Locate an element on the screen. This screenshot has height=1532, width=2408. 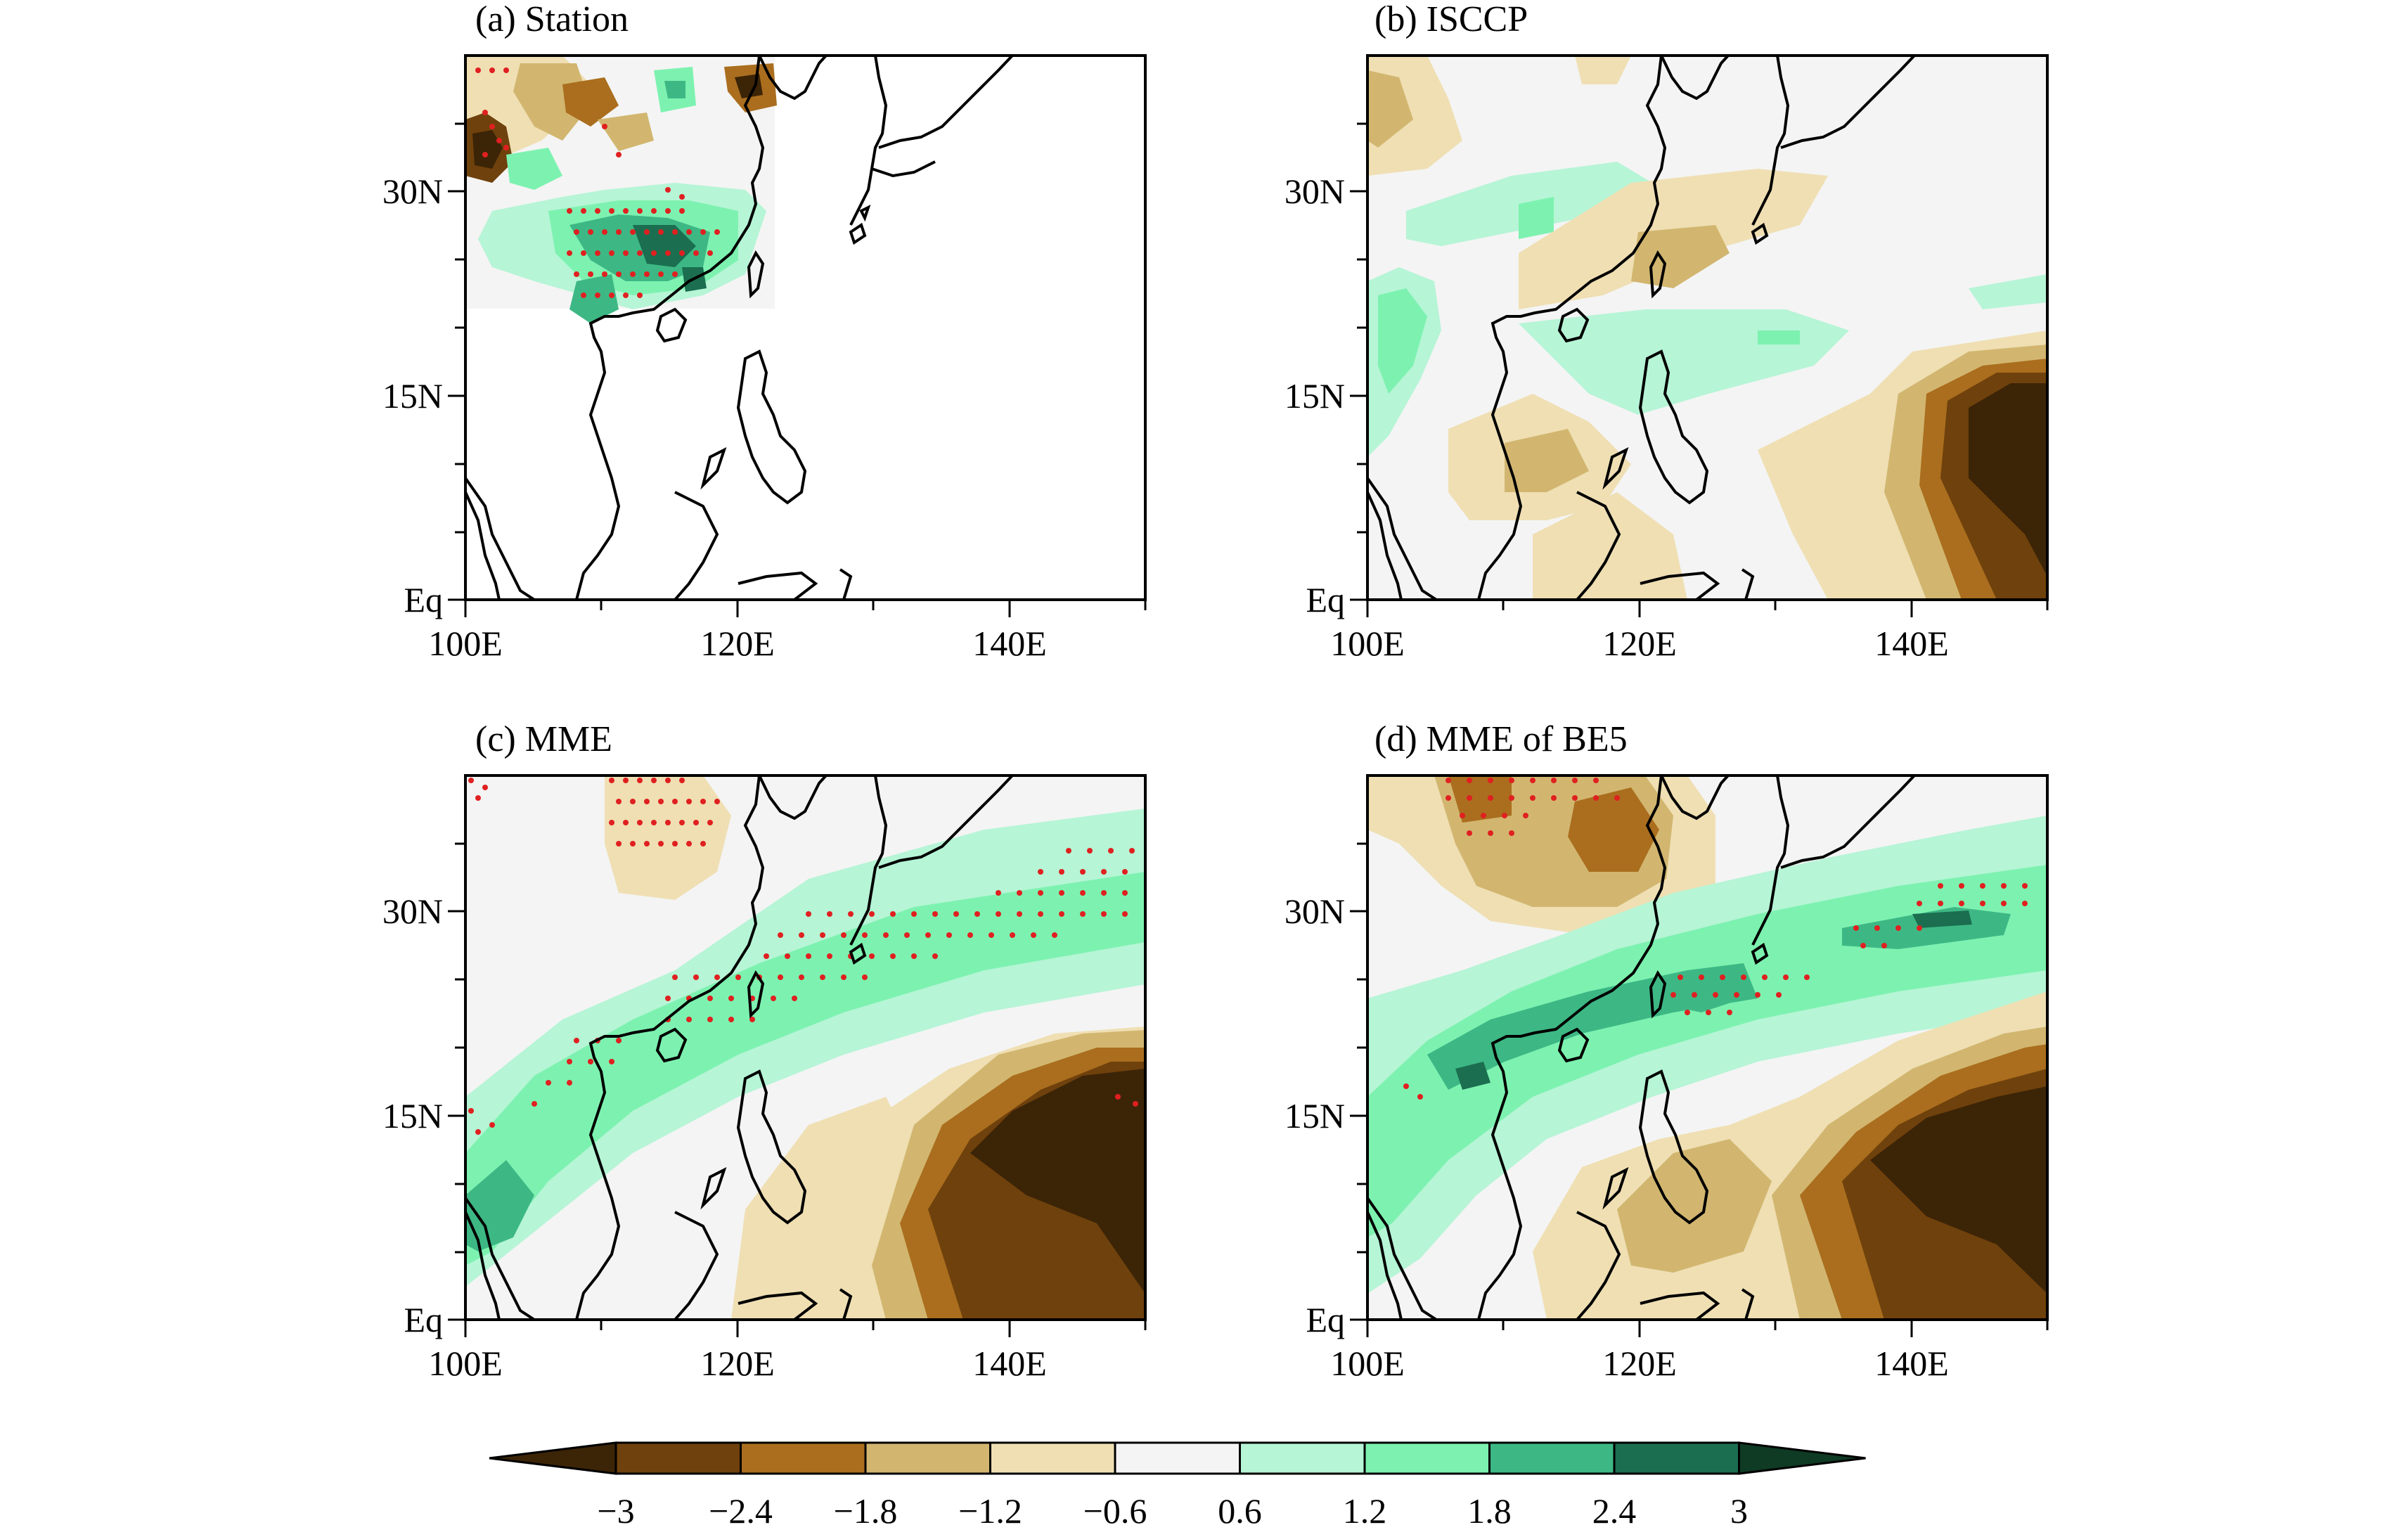
panel-b-xtick-140: 140E is located at coordinates (1911, 643).